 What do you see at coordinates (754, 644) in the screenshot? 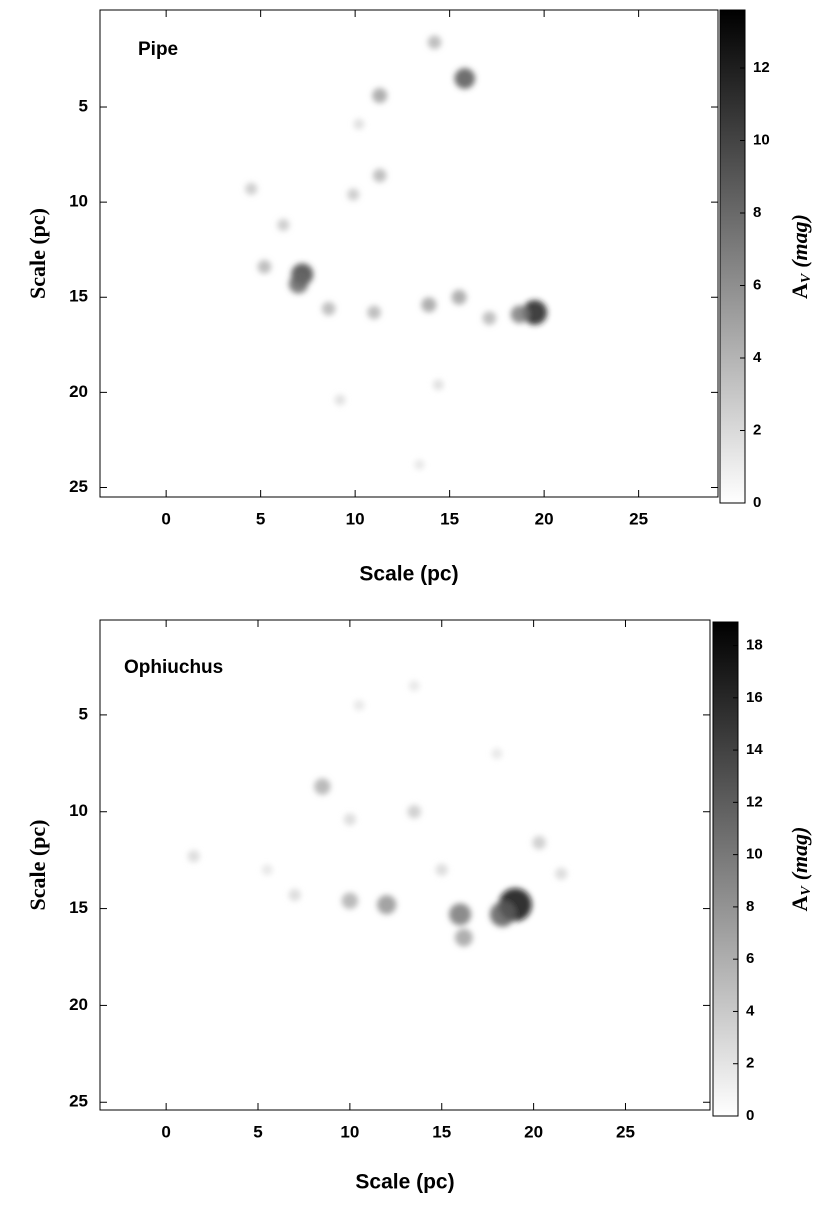
I see `colorbar-tick-label: 18` at bounding box center [754, 644].